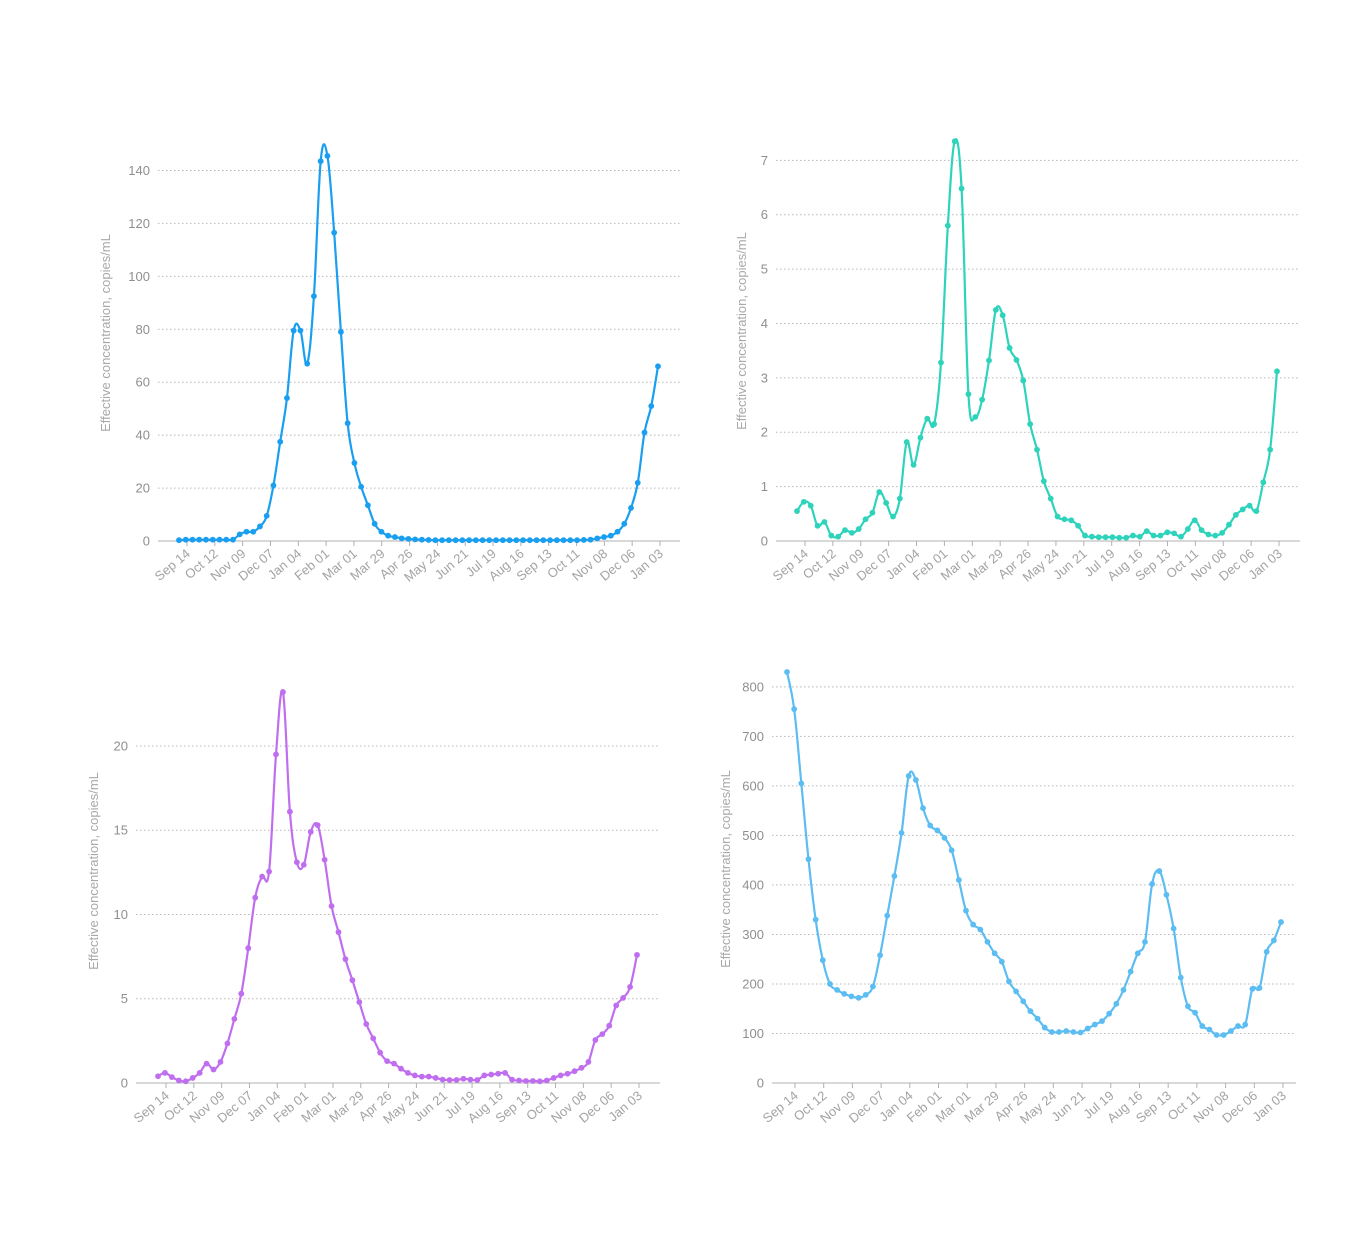 The height and width of the screenshot is (1250, 1362). I want to click on y-tick-label: 7, so click(764, 160).